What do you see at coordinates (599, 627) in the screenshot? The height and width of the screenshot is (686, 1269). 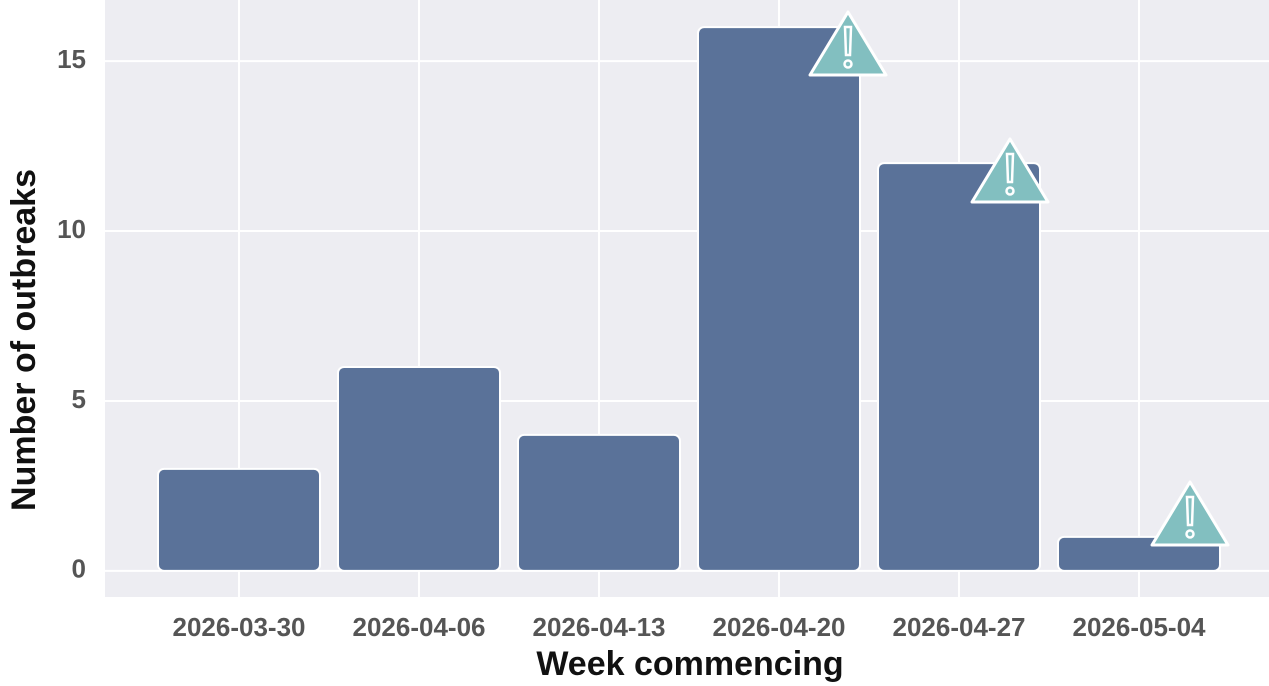 I see `x-tick-label: 2026-04-13` at bounding box center [599, 627].